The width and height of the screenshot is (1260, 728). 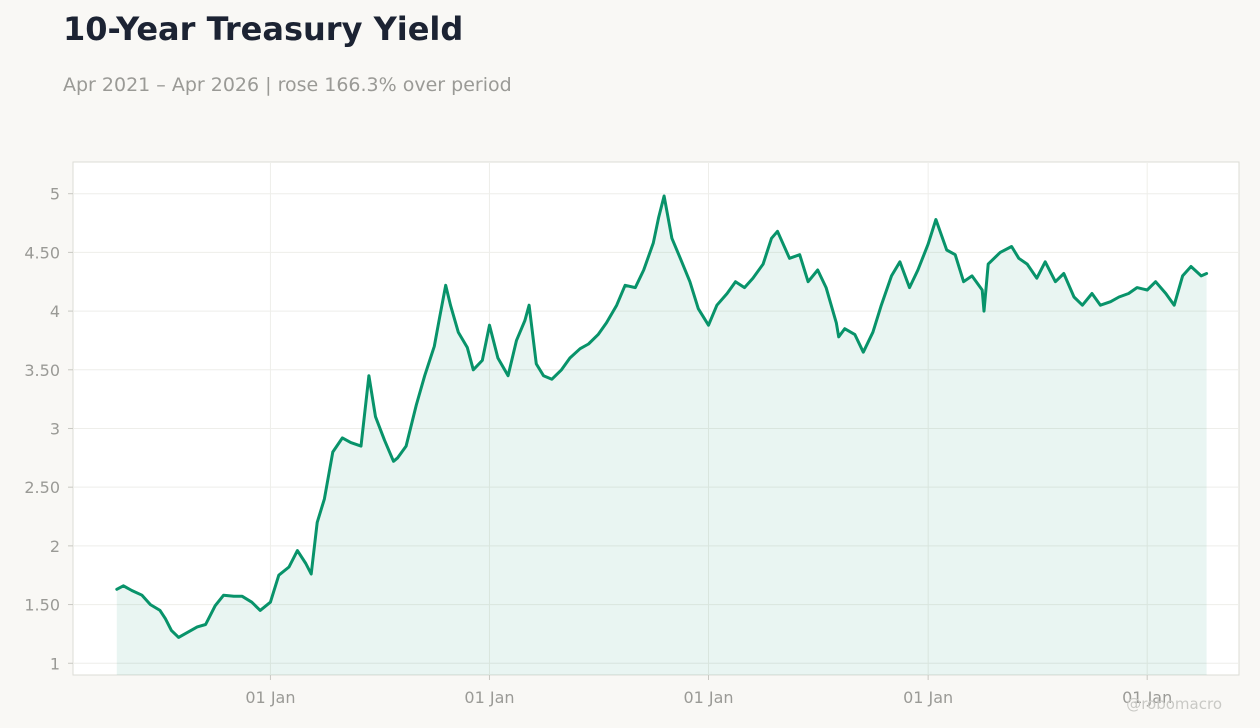 I want to click on y-tick-label: 2.50, so click(x=42, y=487).